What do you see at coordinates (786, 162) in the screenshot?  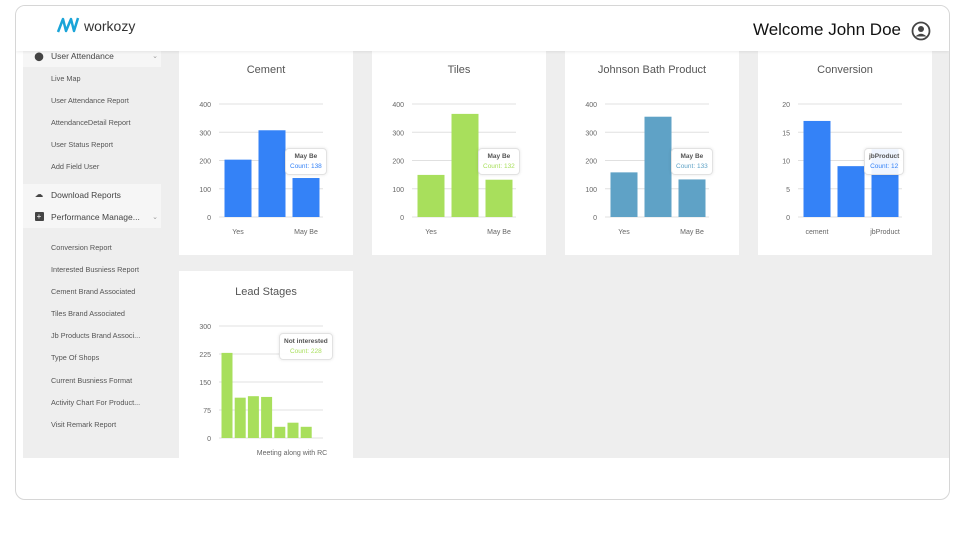 I see `y-tick-label: 10` at bounding box center [786, 162].